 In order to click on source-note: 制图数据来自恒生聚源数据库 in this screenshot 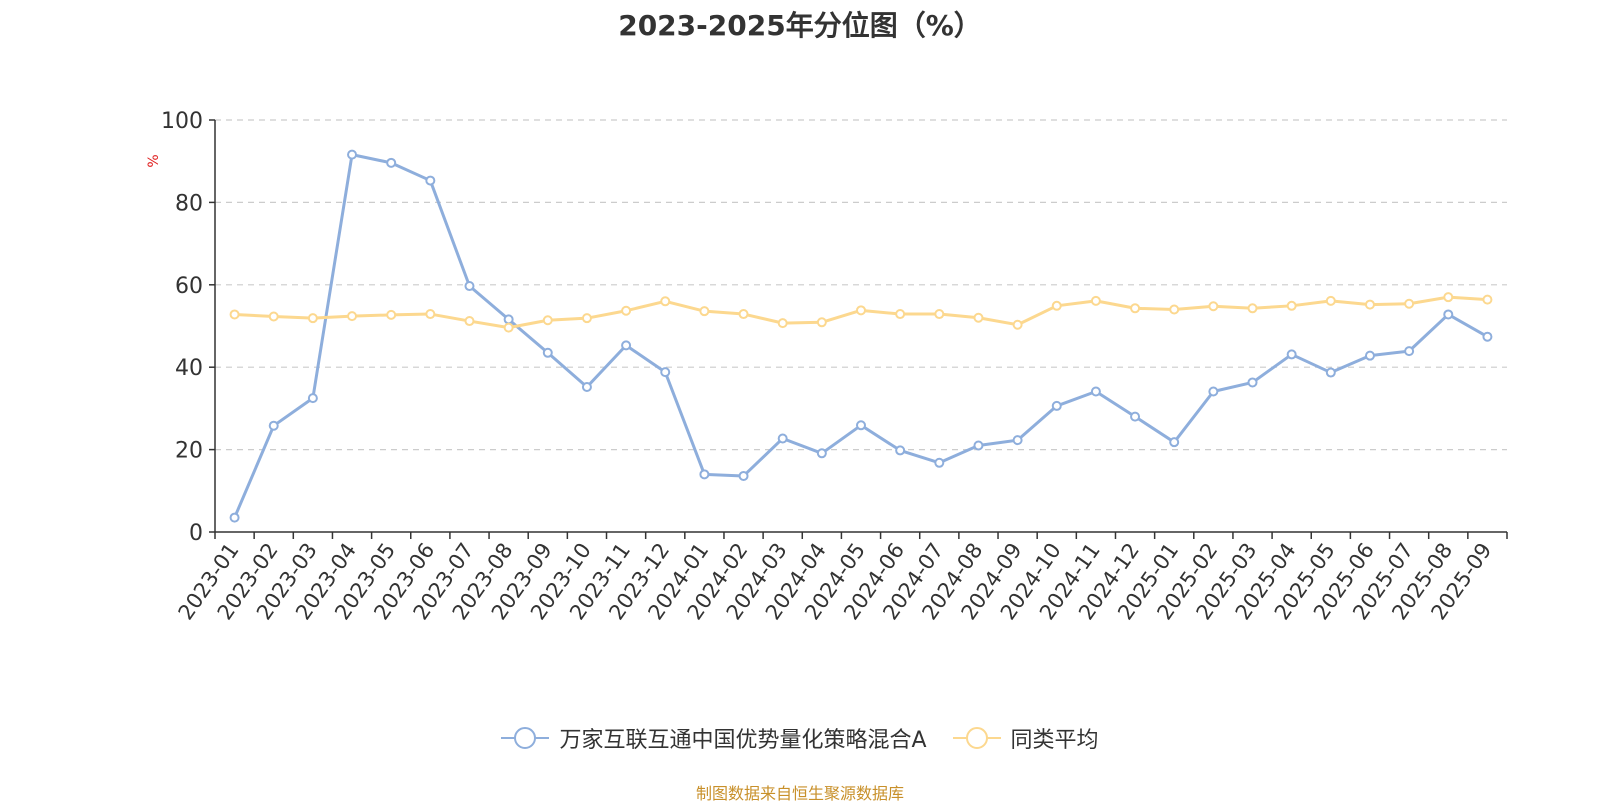, I will do `click(799, 793)`.